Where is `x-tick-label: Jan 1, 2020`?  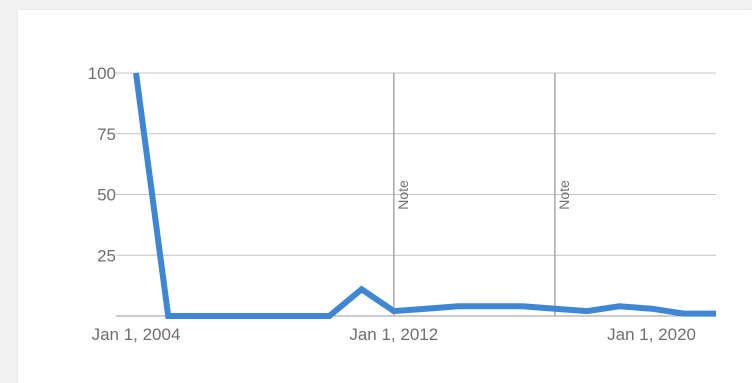
x-tick-label: Jan 1, 2020 is located at coordinates (651, 334).